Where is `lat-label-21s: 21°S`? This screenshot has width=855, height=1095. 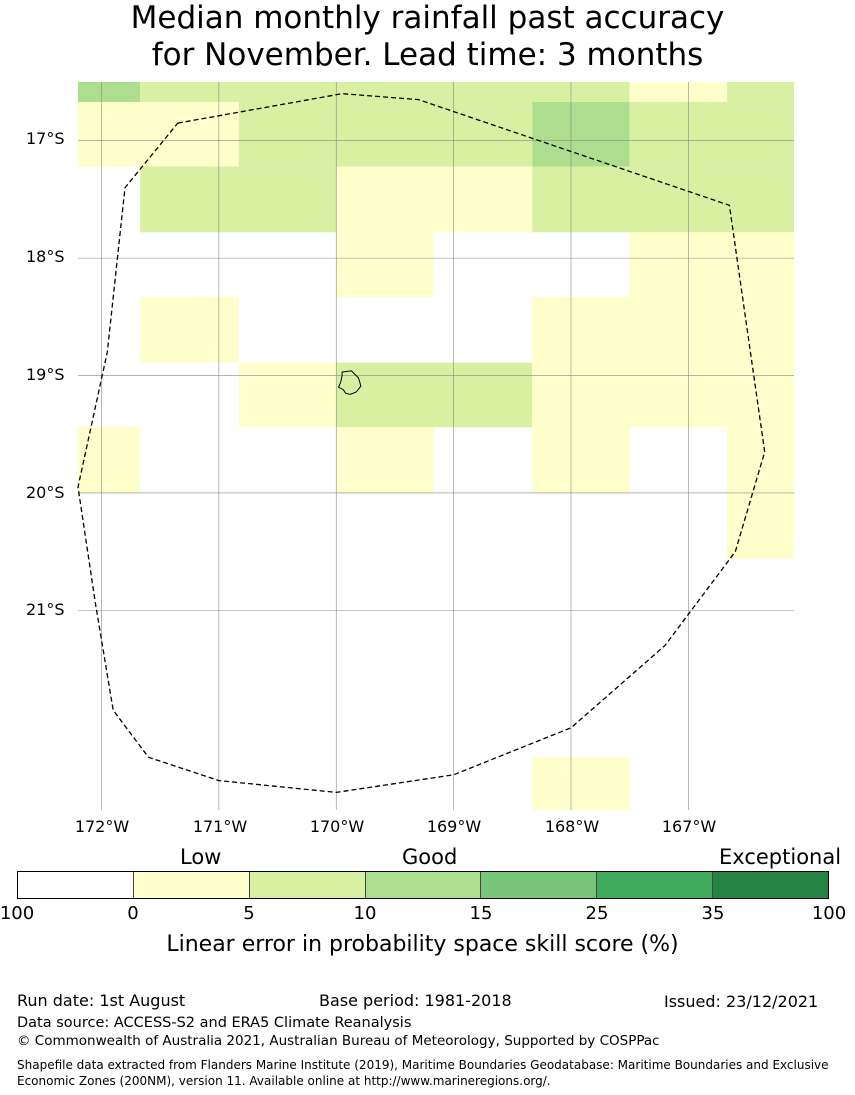 lat-label-21s: 21°S is located at coordinates (45, 609).